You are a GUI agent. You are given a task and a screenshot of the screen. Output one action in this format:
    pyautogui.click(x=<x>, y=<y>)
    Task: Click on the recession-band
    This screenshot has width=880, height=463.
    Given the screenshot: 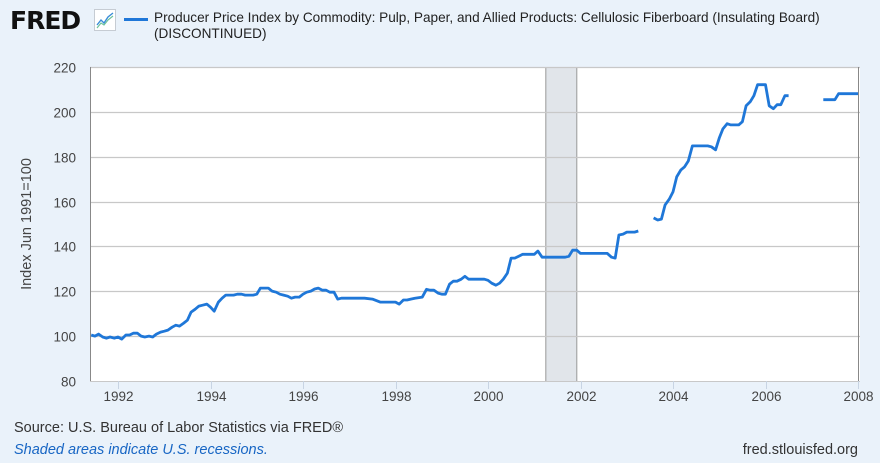 What is the action you would take?
    pyautogui.click(x=561, y=224)
    